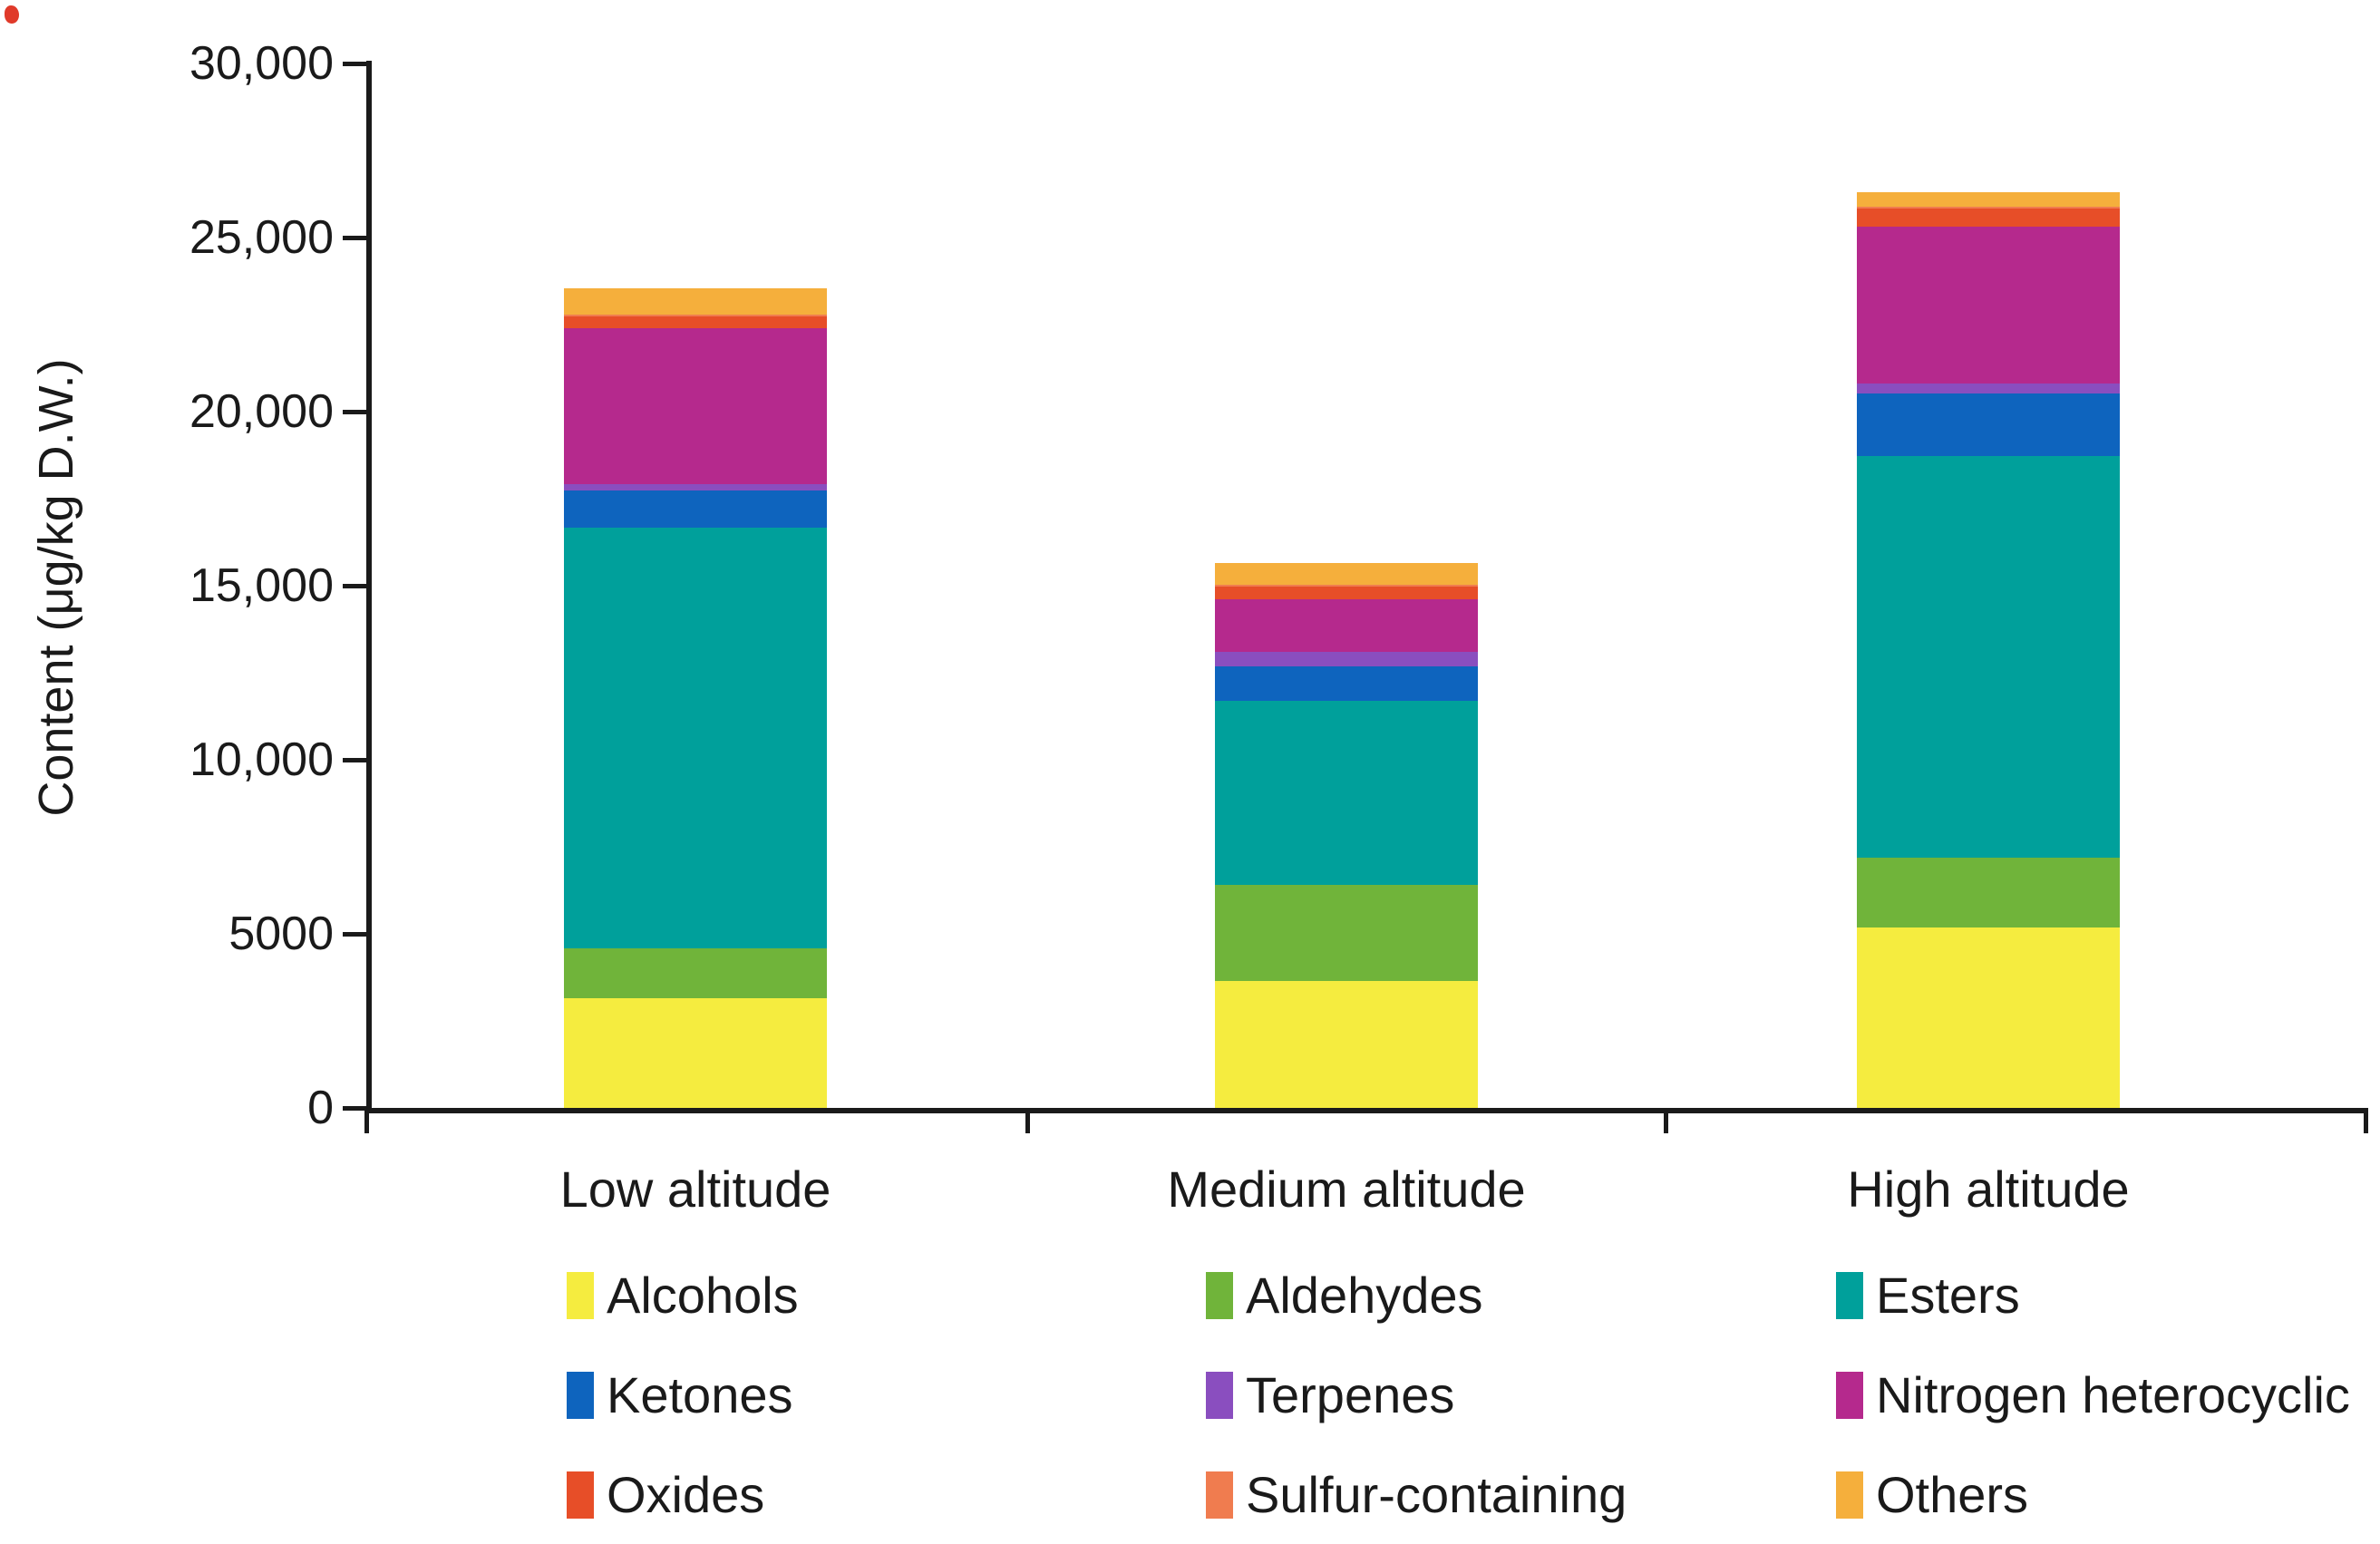 The width and height of the screenshot is (2380, 1544). I want to click on stacked-bar-medium-altitude, so click(1346, 835).